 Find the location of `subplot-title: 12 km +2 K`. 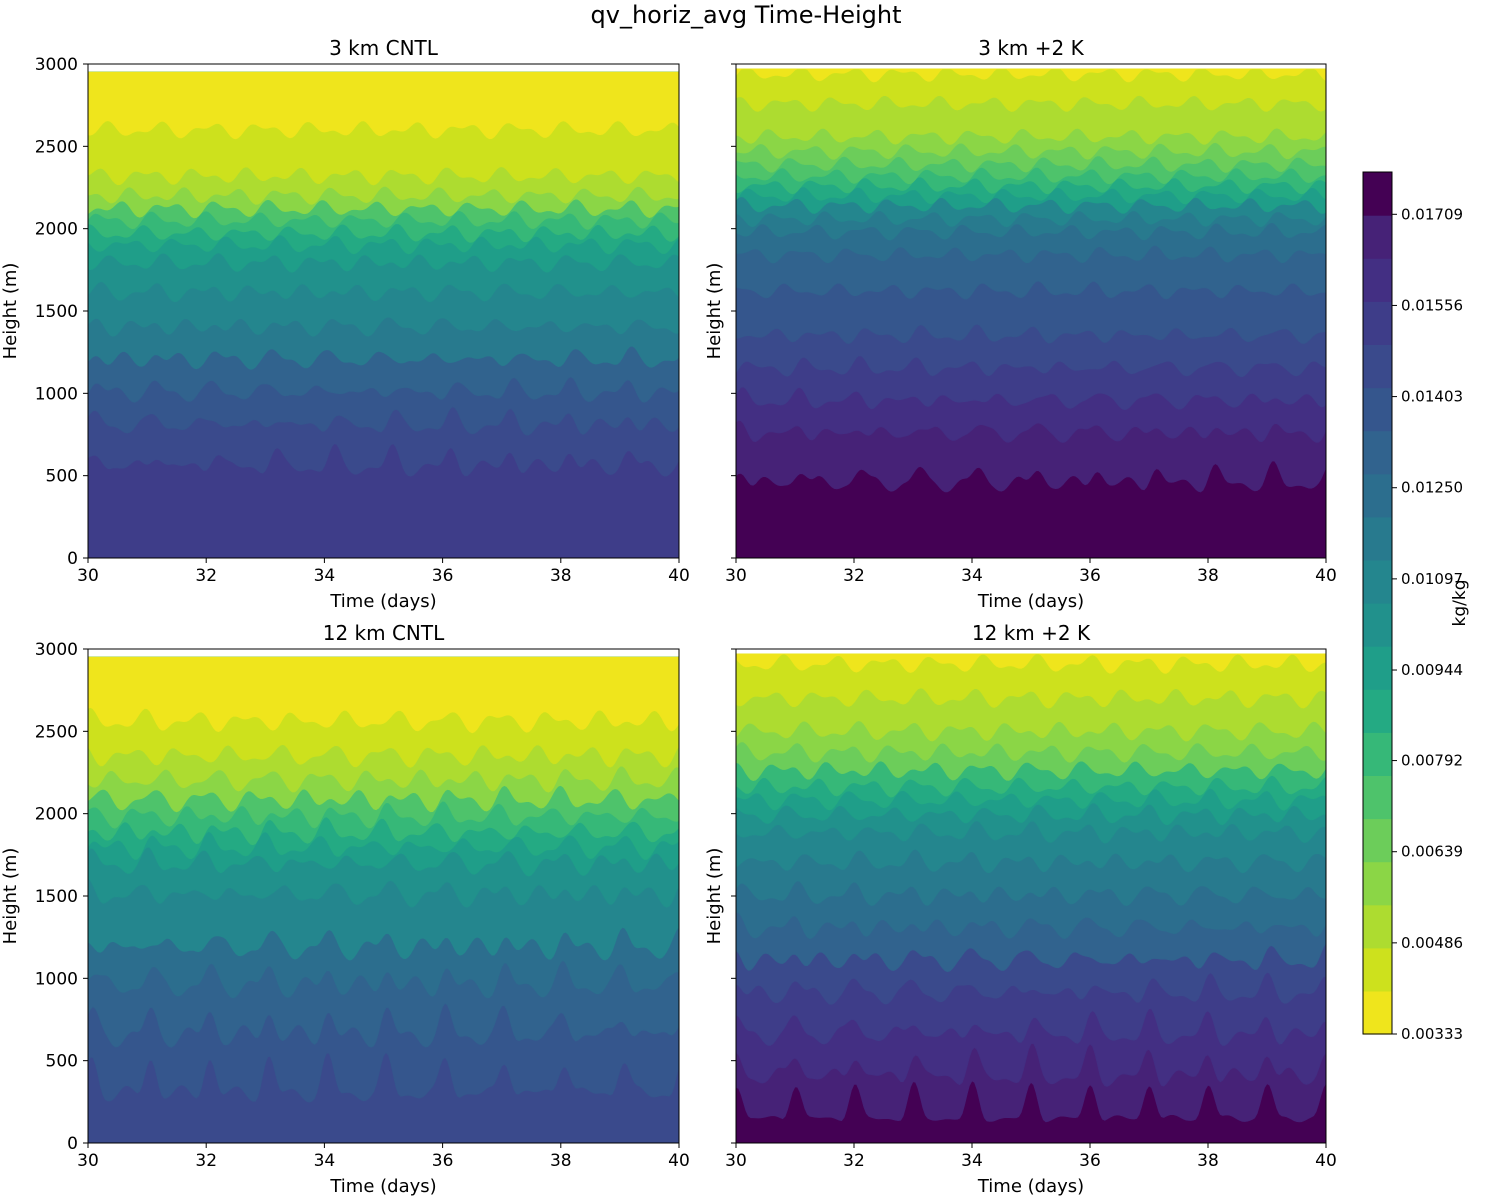

subplot-title: 12 km +2 K is located at coordinates (1031, 633).